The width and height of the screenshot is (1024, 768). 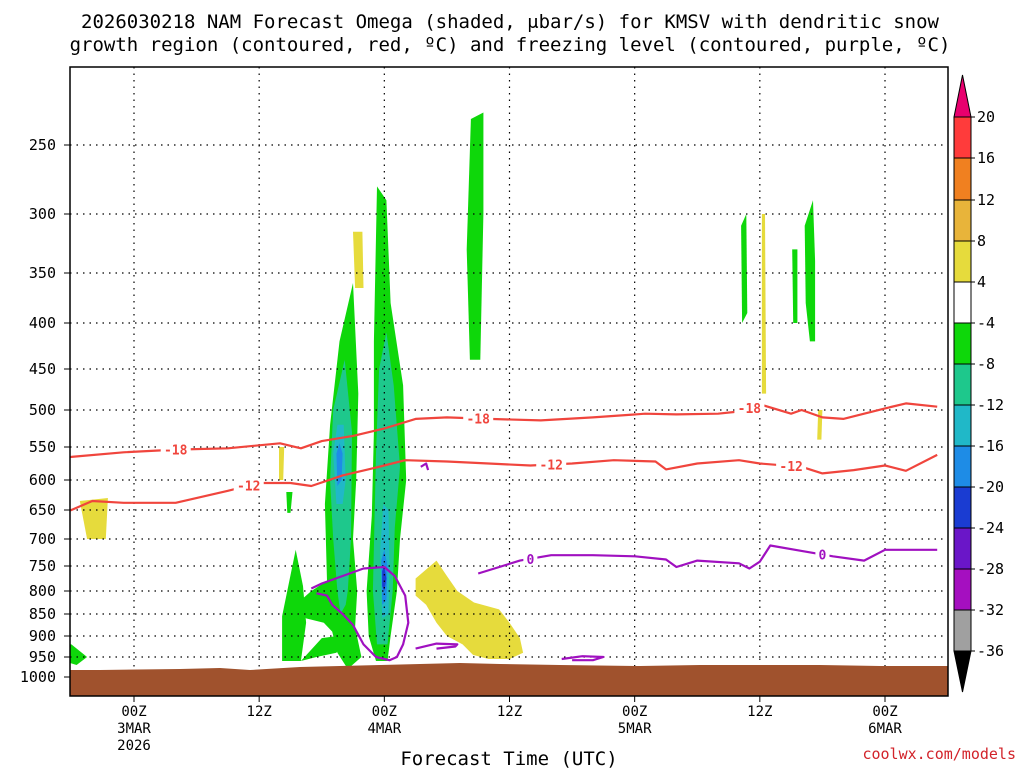 What do you see at coordinates (42, 273) in the screenshot?
I see `y-tick-label: 350` at bounding box center [42, 273].